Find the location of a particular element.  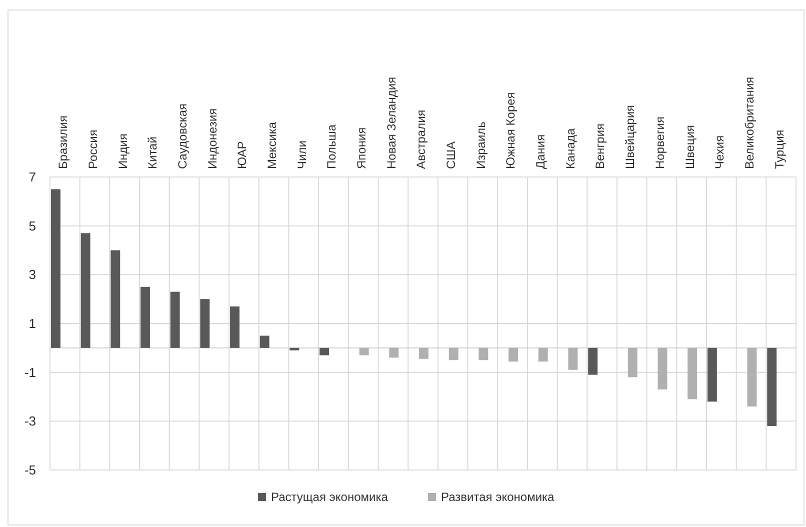

y-tick-label: 5 is located at coordinates (32, 226).